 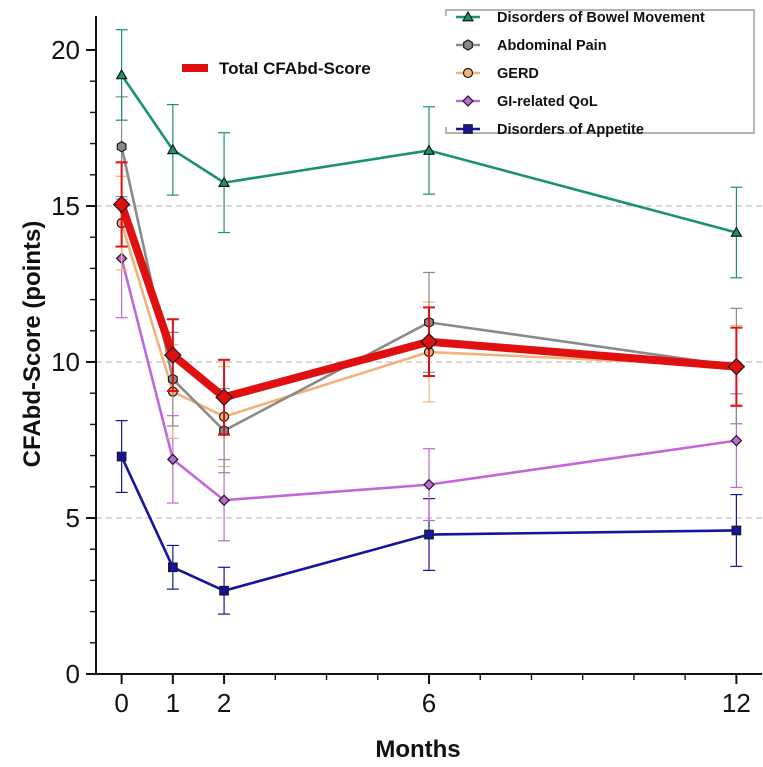 I want to click on legend-frame, so click(x=600, y=71).